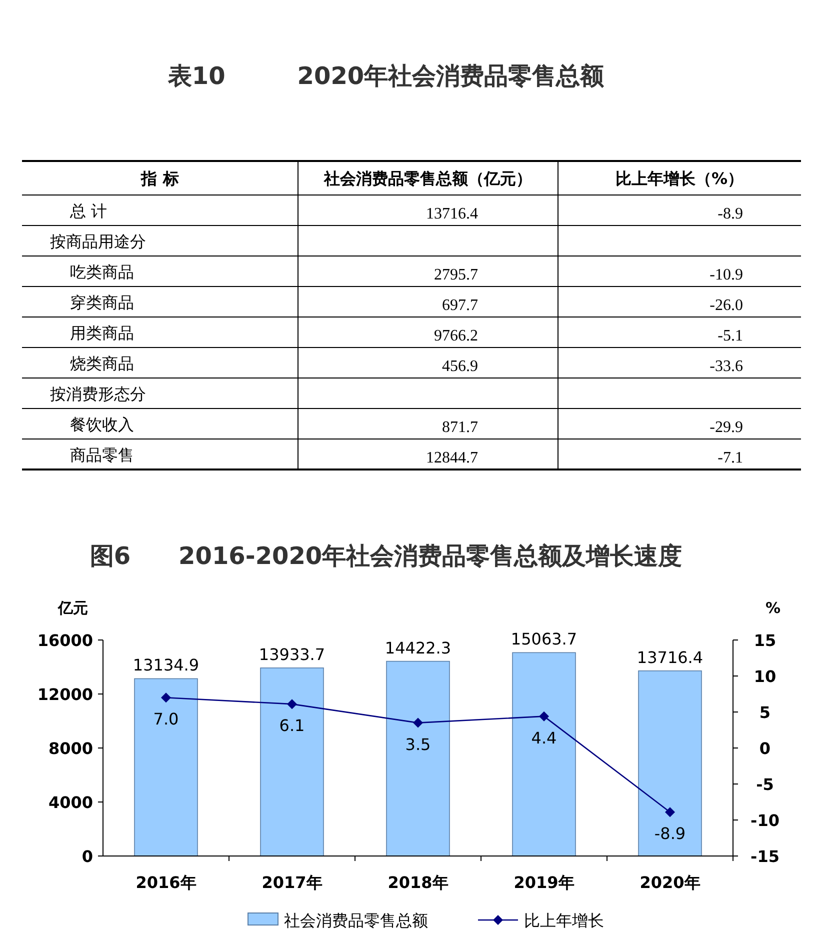 This screenshot has width=816, height=947. Describe the element at coordinates (765, 748) in the screenshot. I see `y2-tick-label: 0` at that location.